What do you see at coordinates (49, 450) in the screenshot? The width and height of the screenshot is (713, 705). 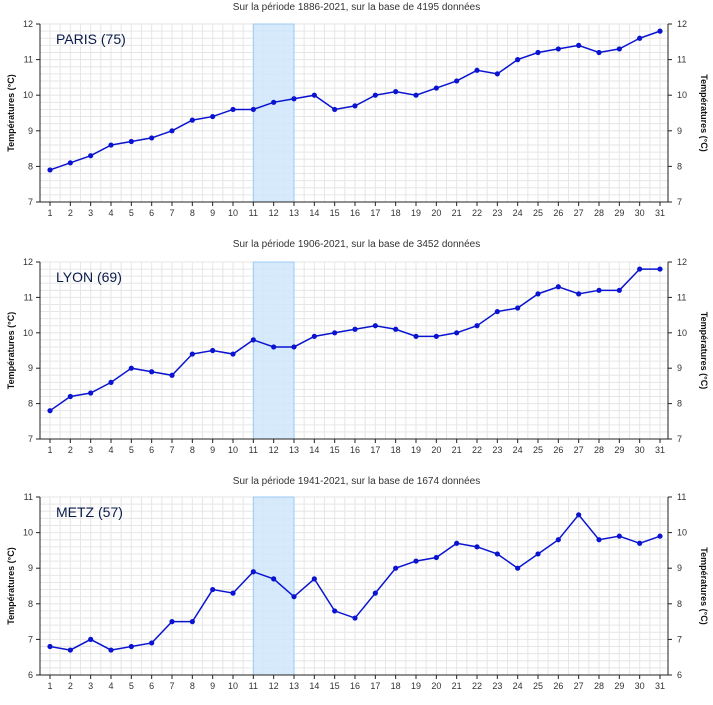 I see `x-tick-label: 1` at bounding box center [49, 450].